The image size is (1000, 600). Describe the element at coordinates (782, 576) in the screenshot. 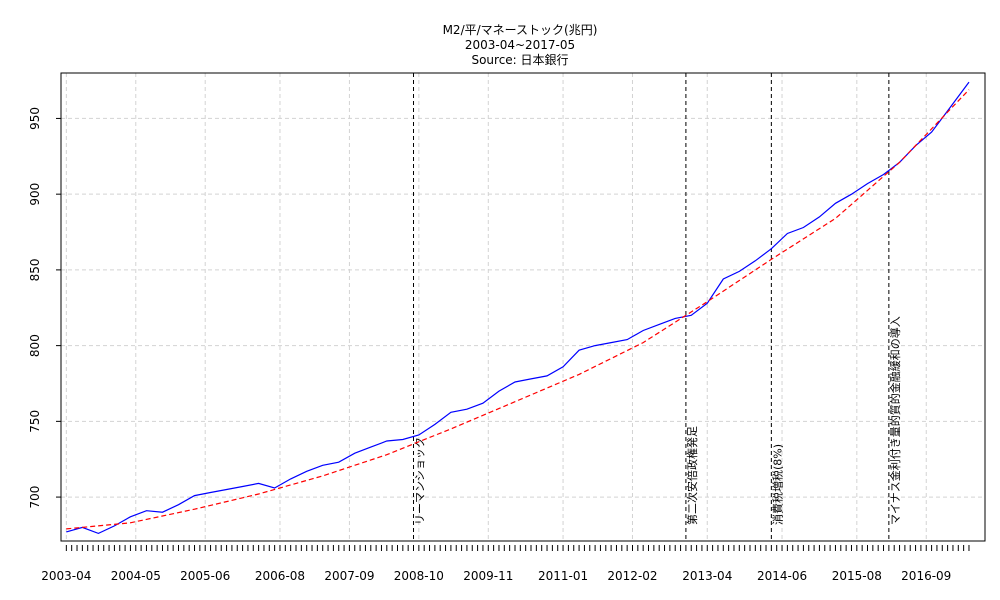

I see `x-tick-label: 2014-06` at that location.